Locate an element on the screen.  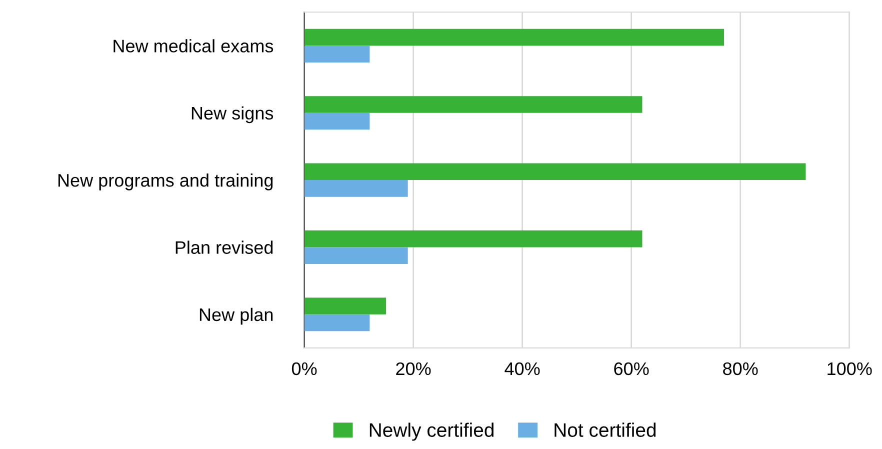
x-tick-label: 20% is located at coordinates (413, 369).